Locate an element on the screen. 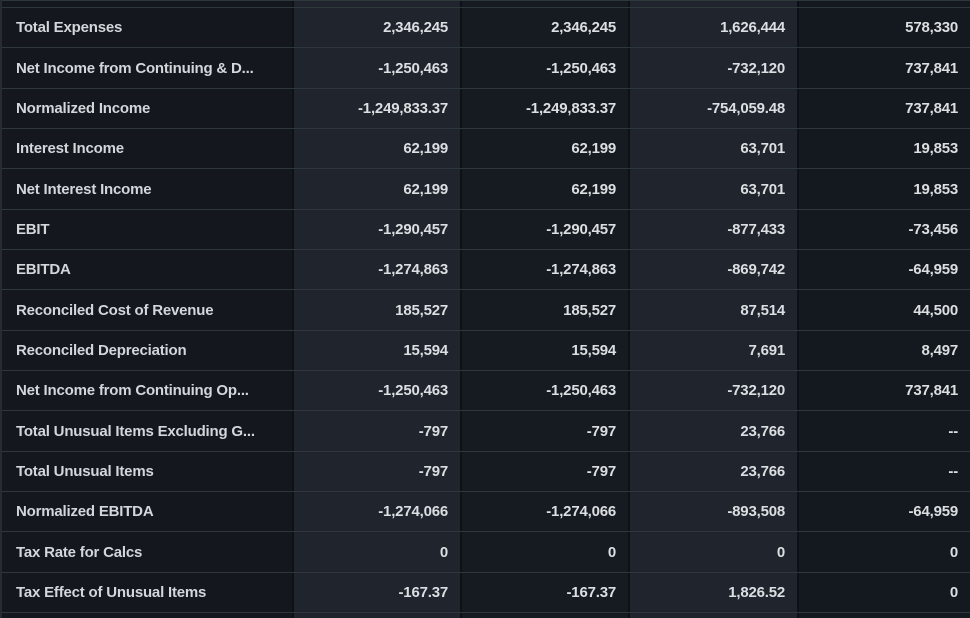 Image resolution: width=970 pixels, height=618 pixels. value-cell: 44,500 is located at coordinates (883, 310).